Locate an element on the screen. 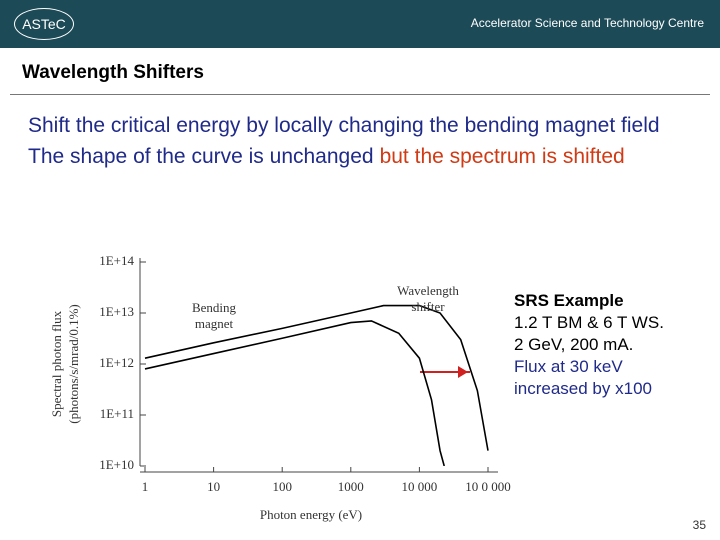 This screenshot has width=720, height=540. y-tick-label: 1E+12 is located at coordinates (116, 362).